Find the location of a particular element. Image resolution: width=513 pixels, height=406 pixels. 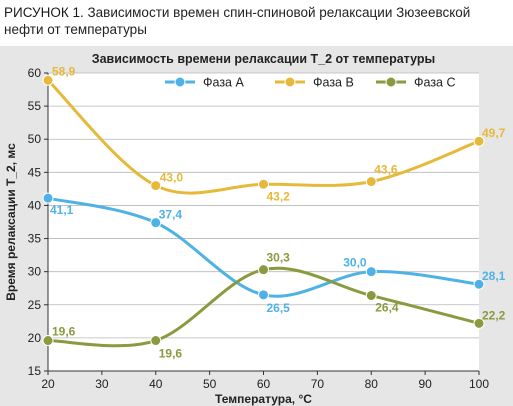

x-tick-label: 60 is located at coordinates (264, 384).